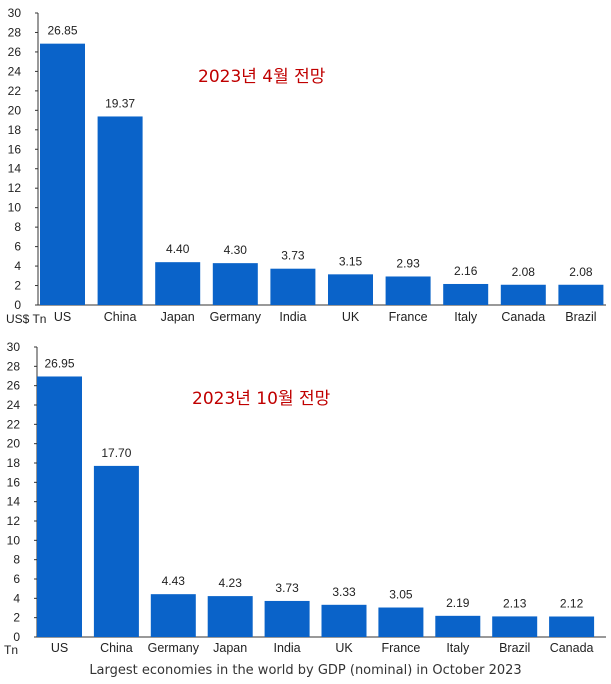 The image size is (611, 684). What do you see at coordinates (236, 250) in the screenshot?
I see `bar-value-label: 4.30` at bounding box center [236, 250].